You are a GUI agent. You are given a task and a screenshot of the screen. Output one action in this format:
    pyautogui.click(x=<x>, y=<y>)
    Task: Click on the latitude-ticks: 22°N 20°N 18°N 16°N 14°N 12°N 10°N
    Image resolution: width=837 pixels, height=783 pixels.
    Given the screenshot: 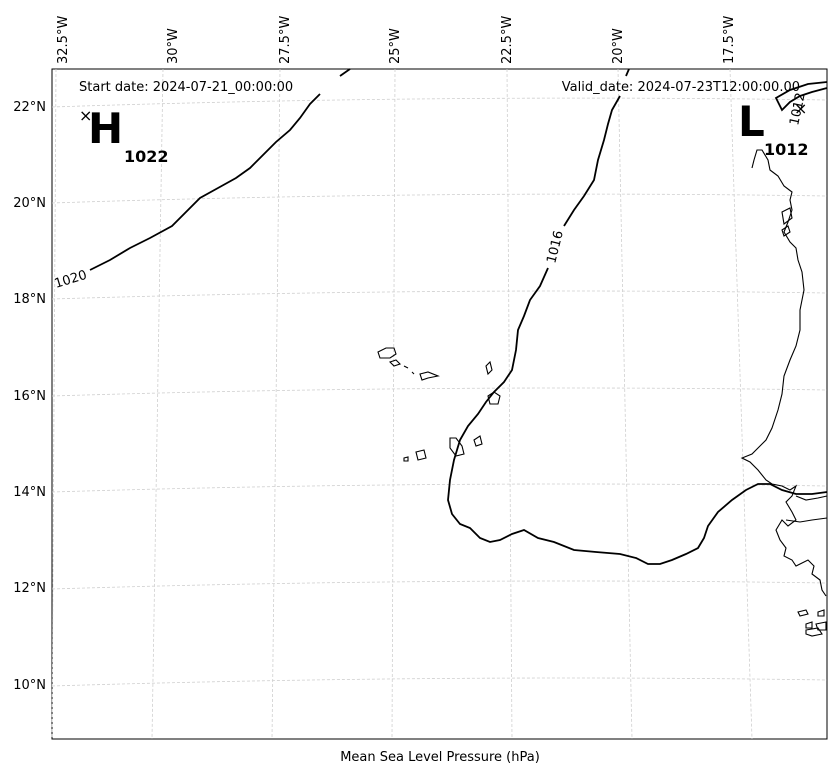 What is the action you would take?
    pyautogui.click(x=29, y=396)
    